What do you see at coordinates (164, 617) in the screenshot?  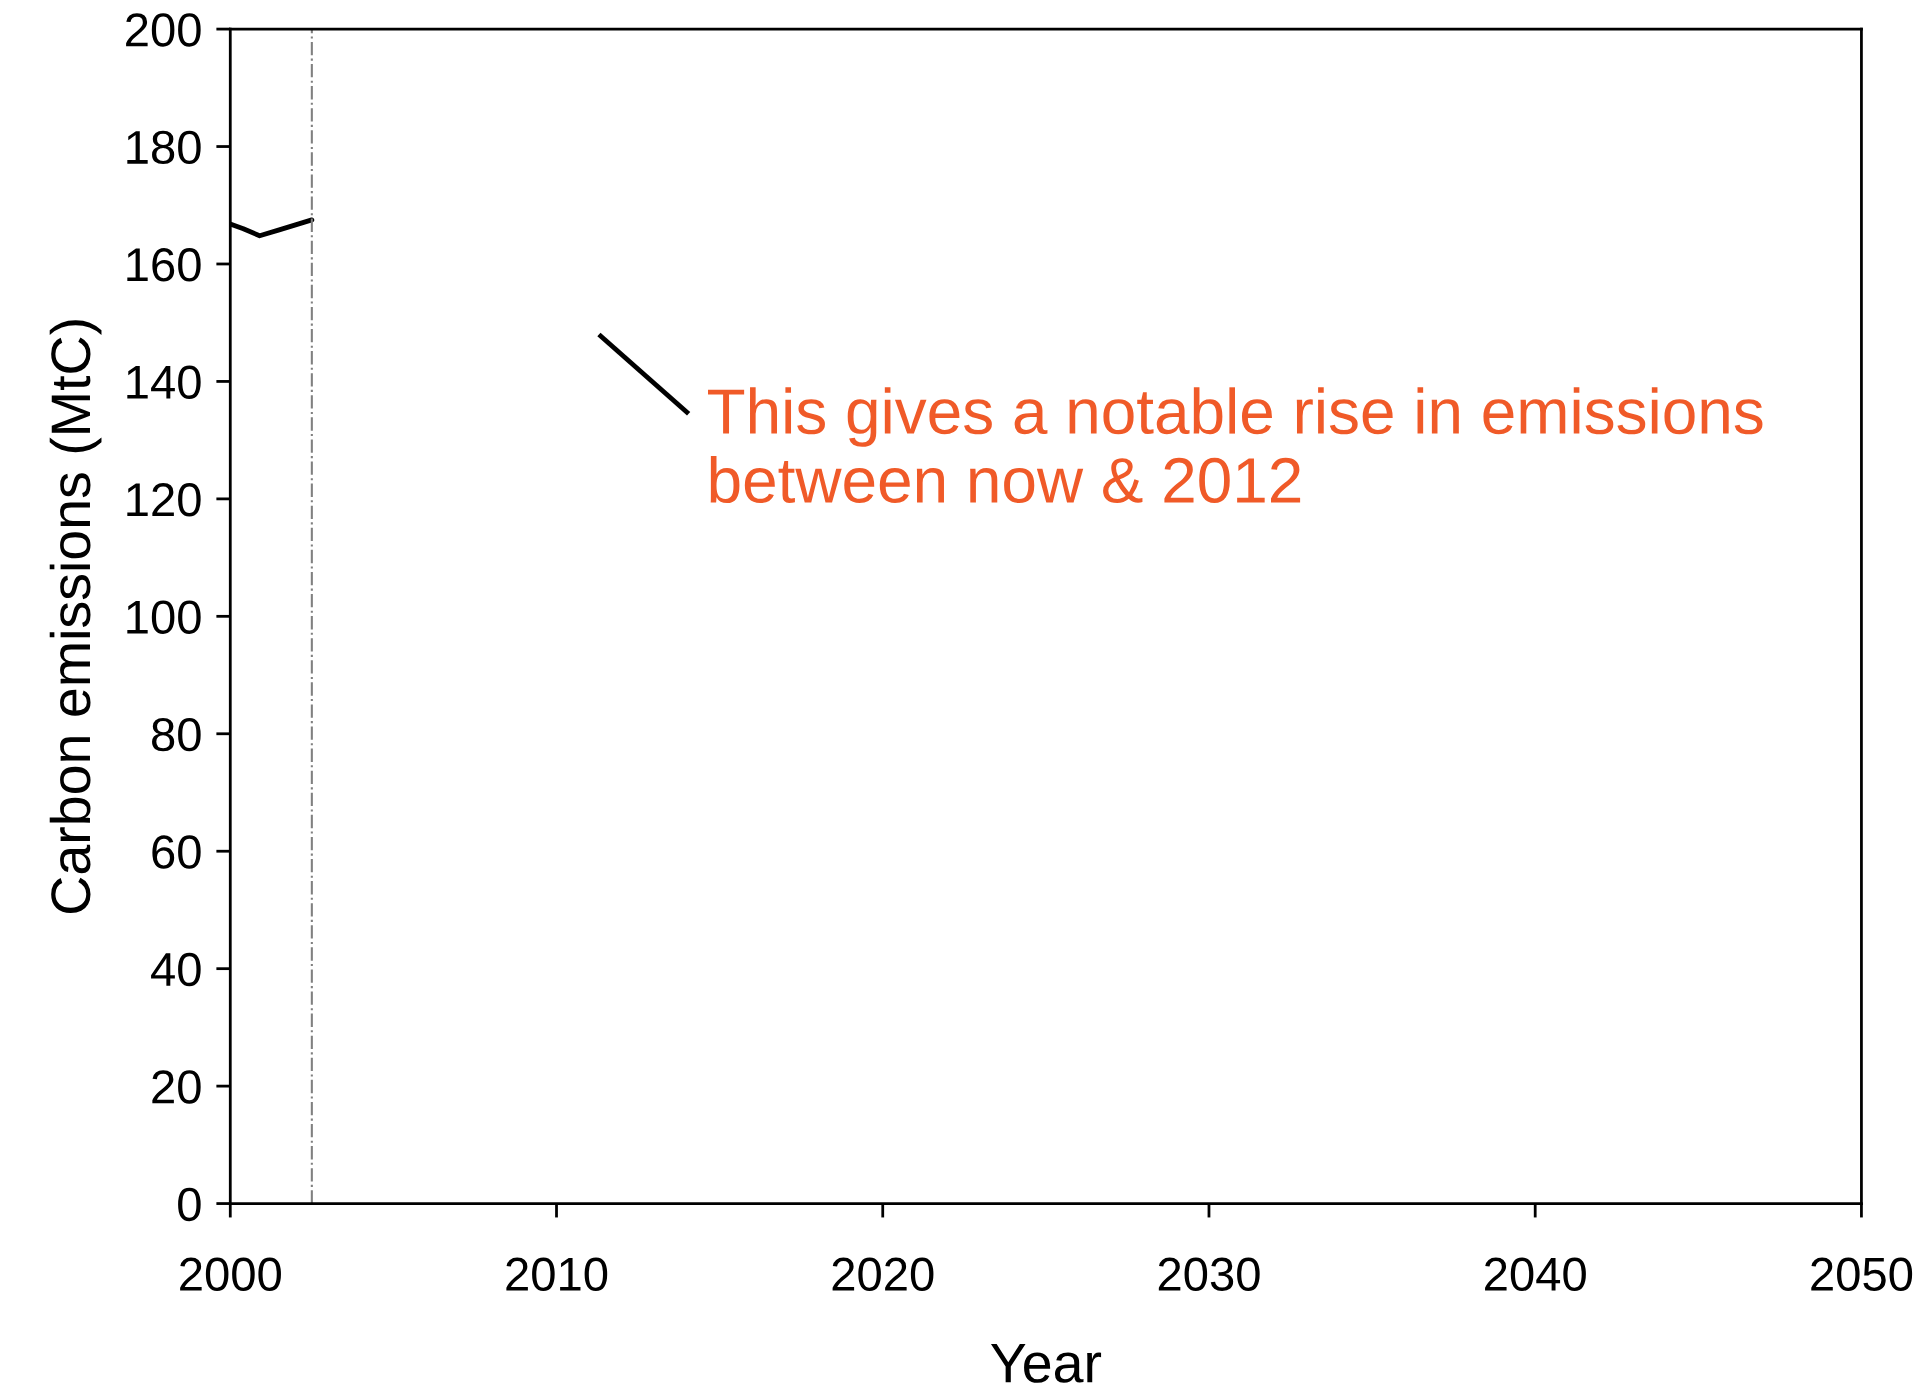 I see `y-tick-label: 100` at bounding box center [164, 617].